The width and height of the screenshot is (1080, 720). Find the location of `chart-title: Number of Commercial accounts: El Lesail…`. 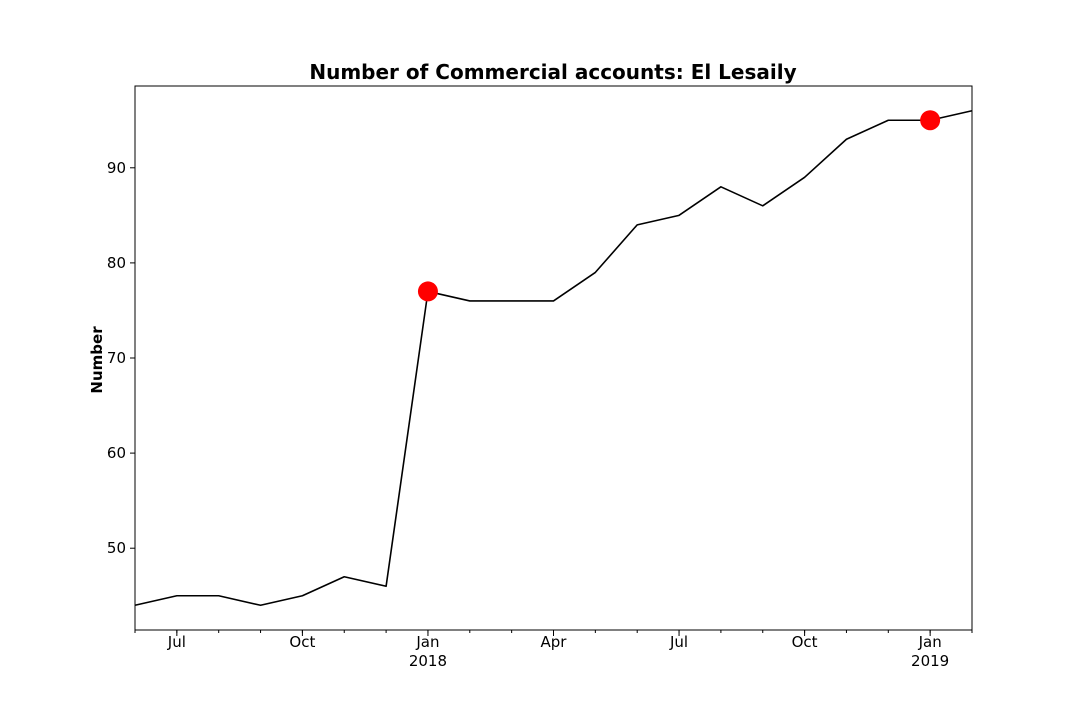

chart-title: Number of Commercial accounts: El Lesail… is located at coordinates (552, 72).